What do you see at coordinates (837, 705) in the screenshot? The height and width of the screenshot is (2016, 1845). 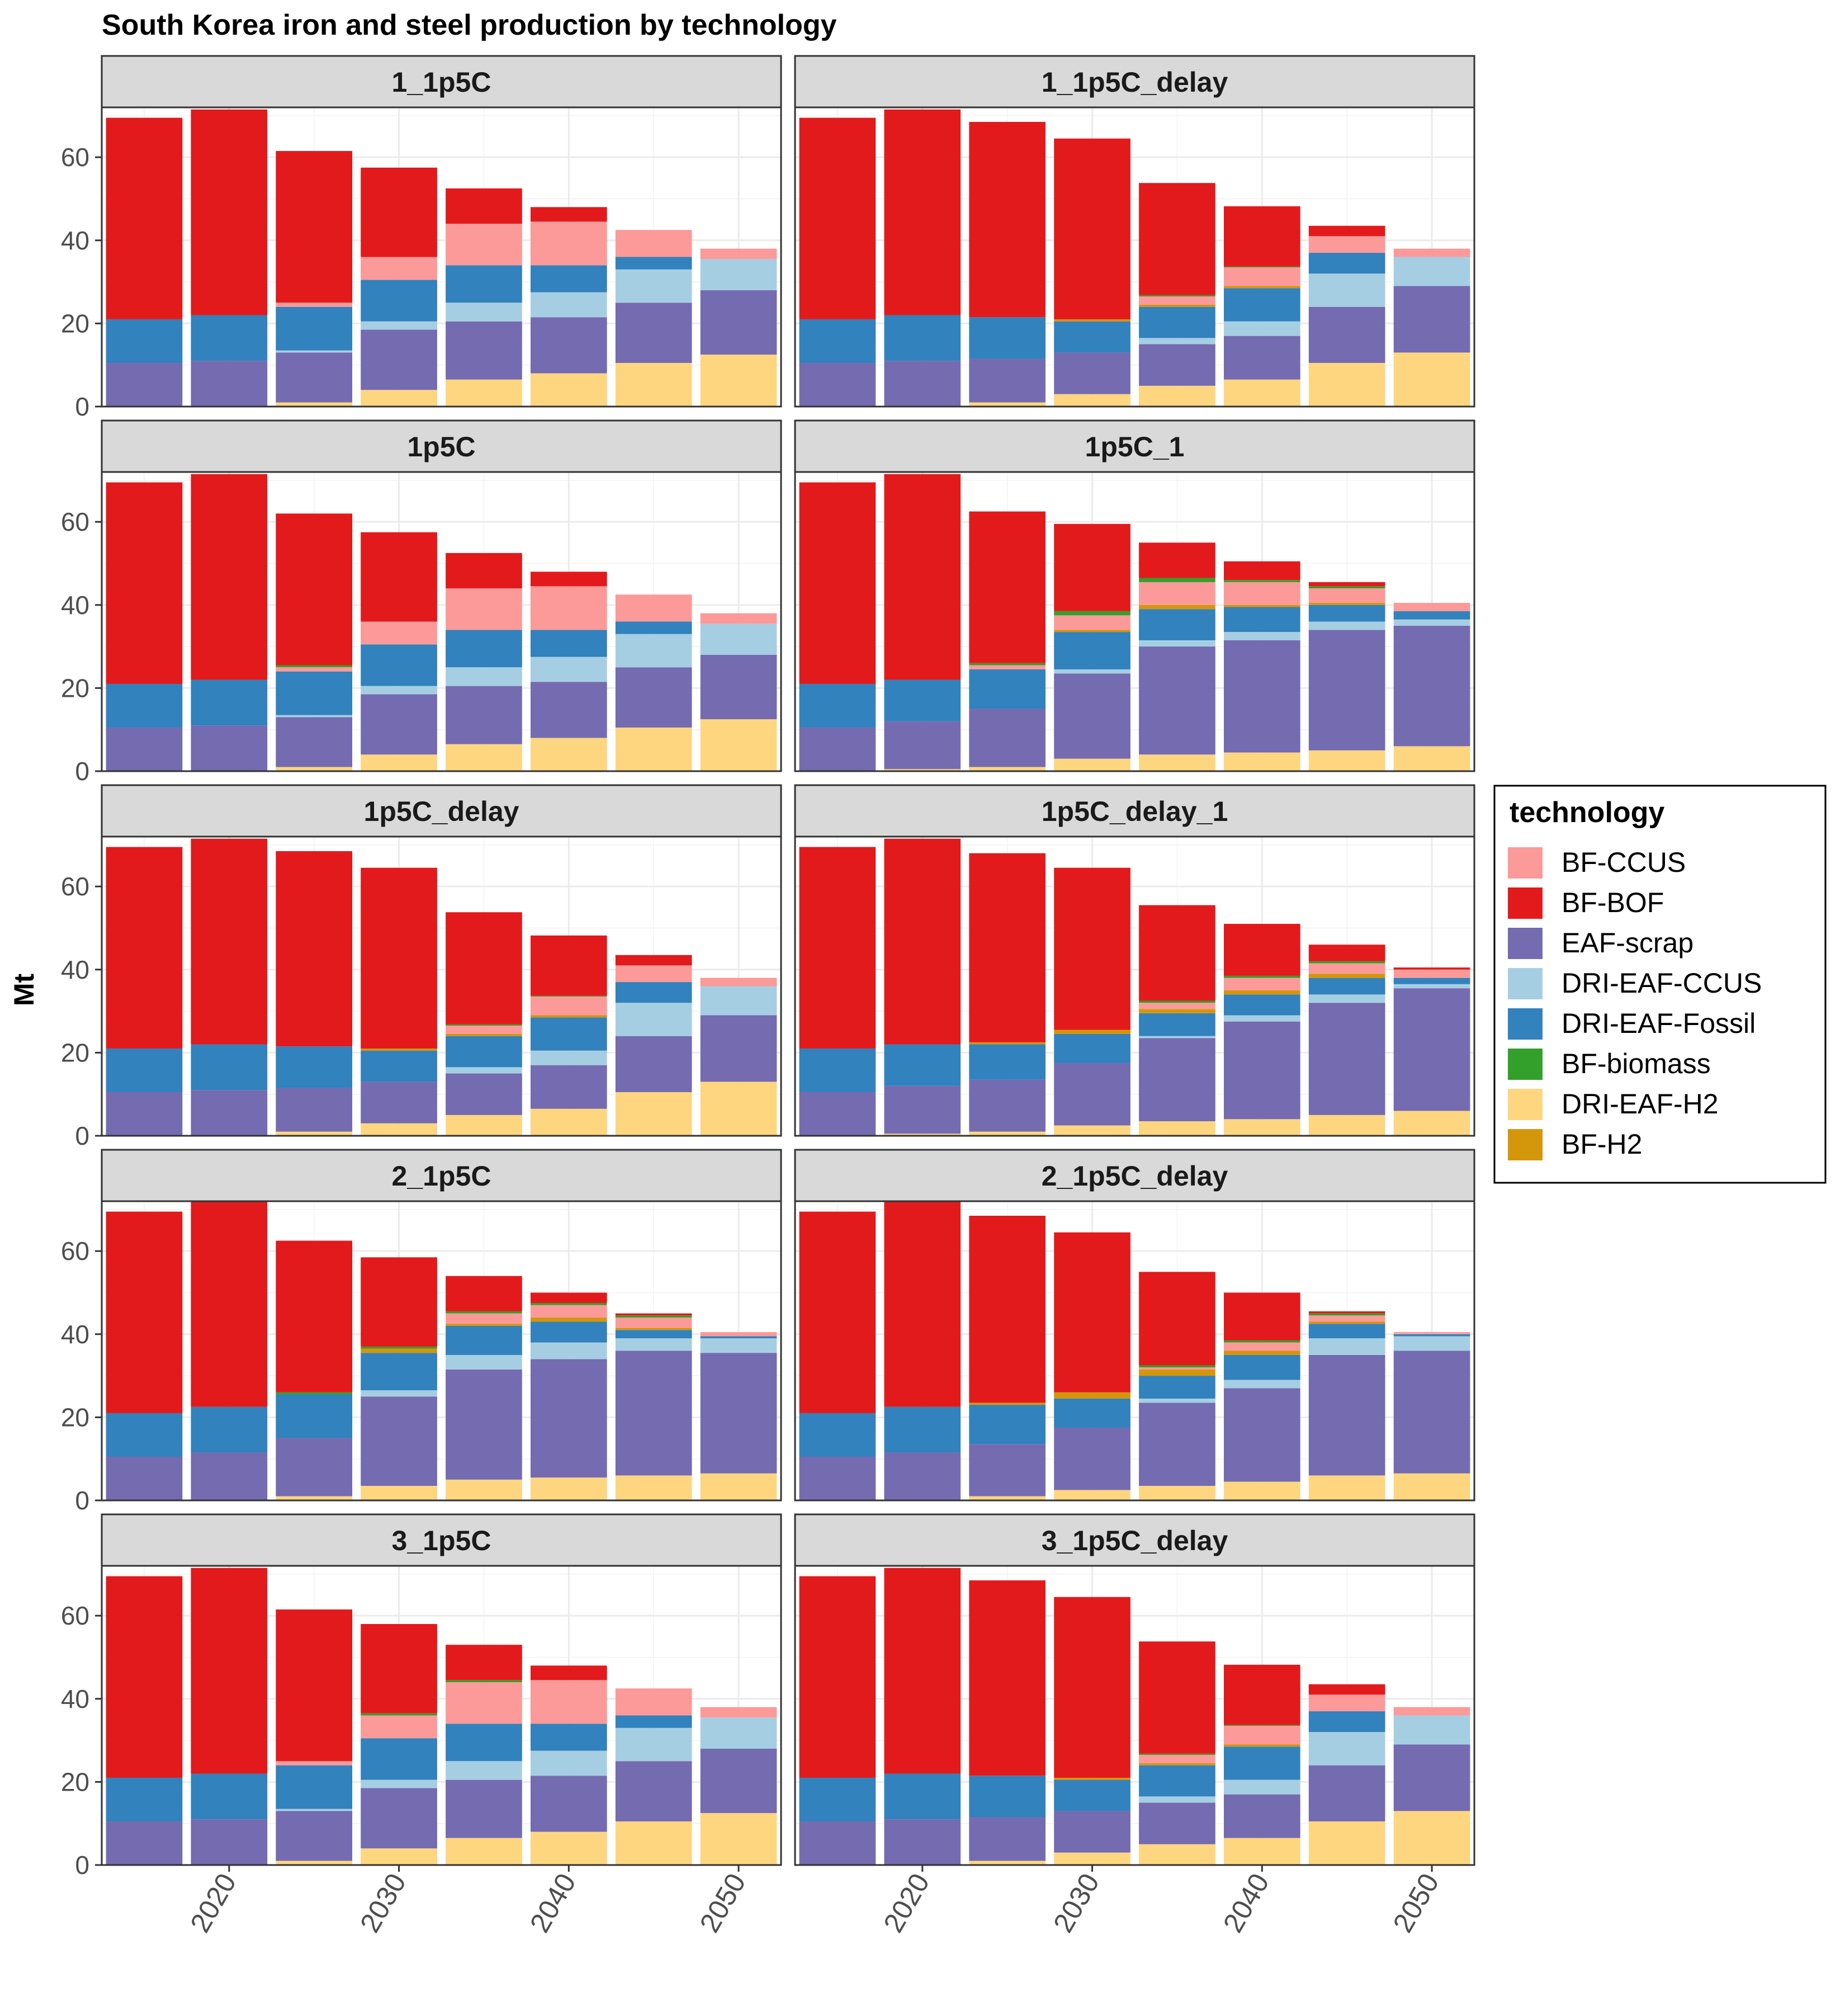 I see `bar-segment-dri-eaf-fossil-2015` at bounding box center [837, 705].